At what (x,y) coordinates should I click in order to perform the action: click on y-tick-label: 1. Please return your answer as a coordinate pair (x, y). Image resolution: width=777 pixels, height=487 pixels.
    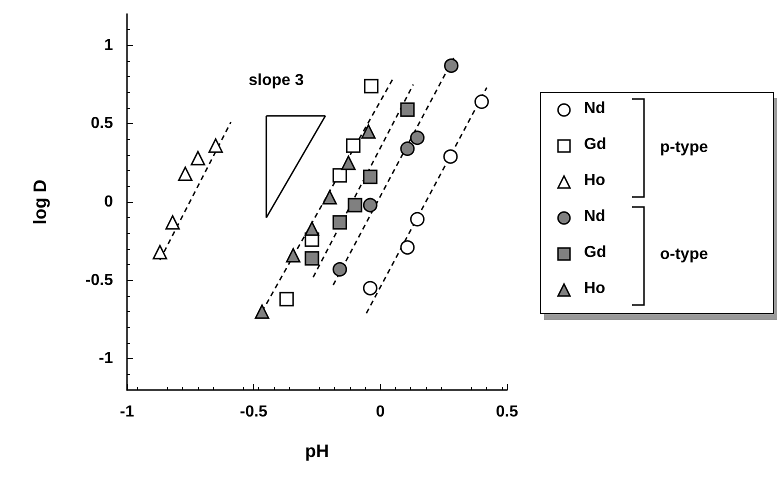
    Looking at the image, I should click on (109, 45).